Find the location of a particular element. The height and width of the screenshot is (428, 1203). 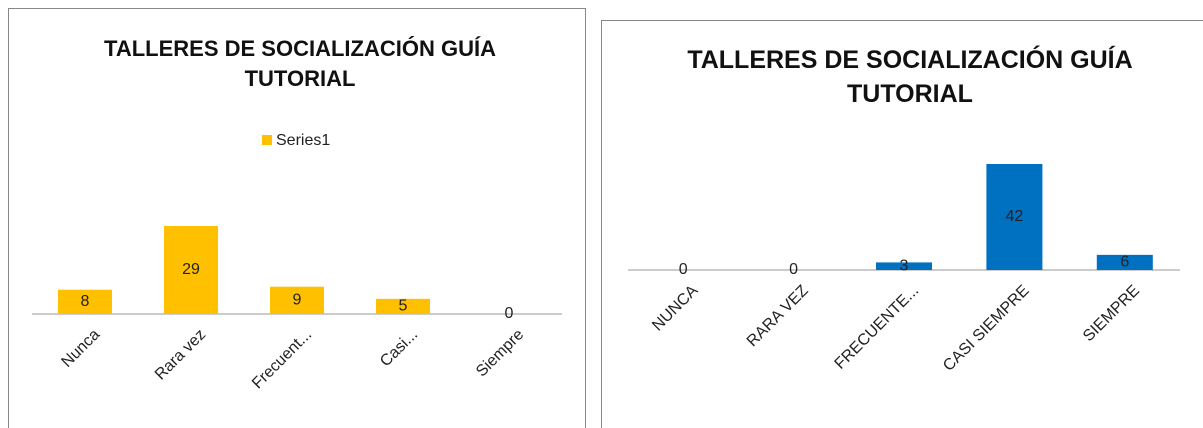

legend-label: Series1 is located at coordinates (303, 140).